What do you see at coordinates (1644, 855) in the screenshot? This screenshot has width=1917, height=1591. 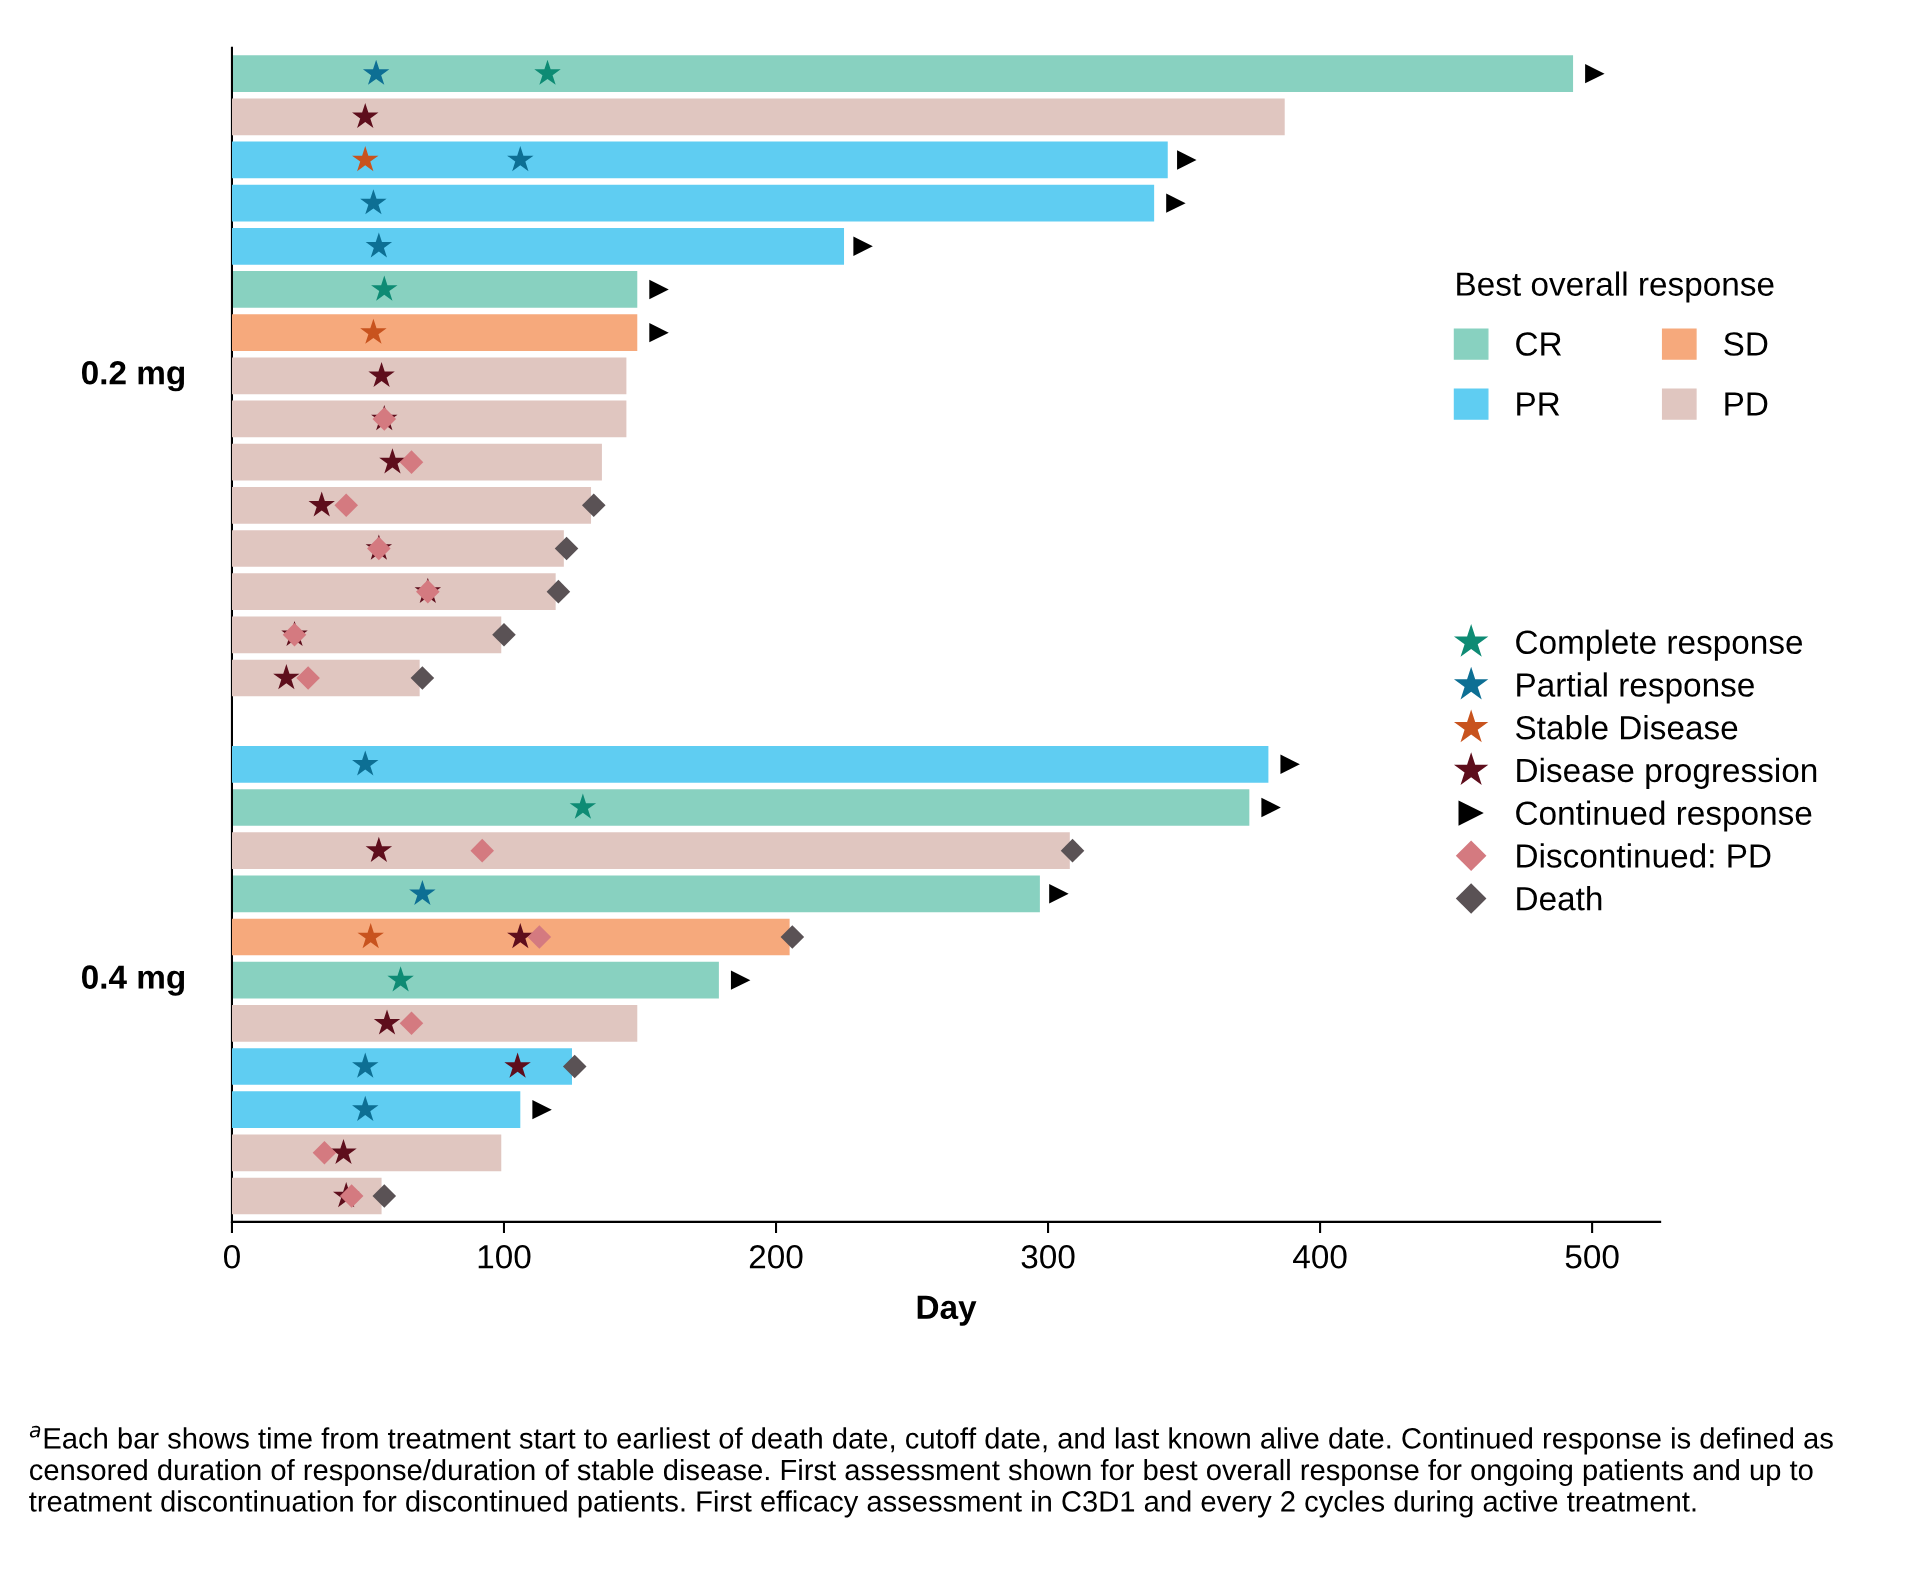 I see `legend-label: Discontinued: PD` at bounding box center [1644, 855].